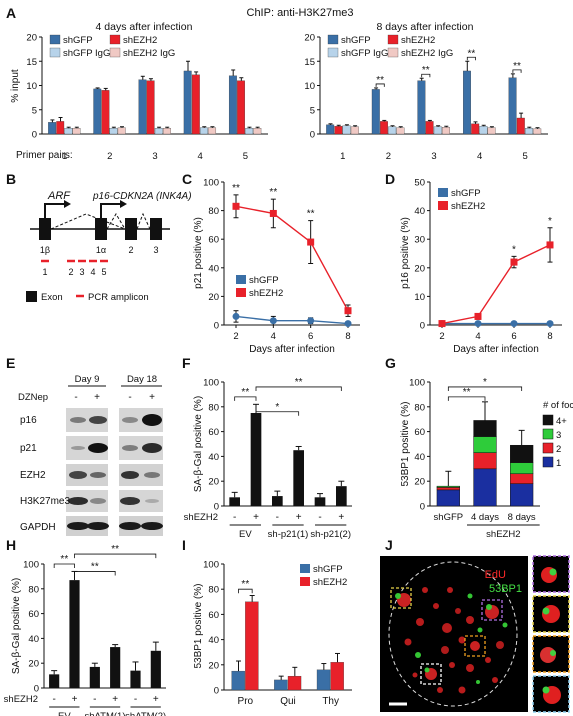  What do you see at coordinates (328, 569) in the screenshot?
I see `i-legend-label: shGFP` at bounding box center [328, 569].